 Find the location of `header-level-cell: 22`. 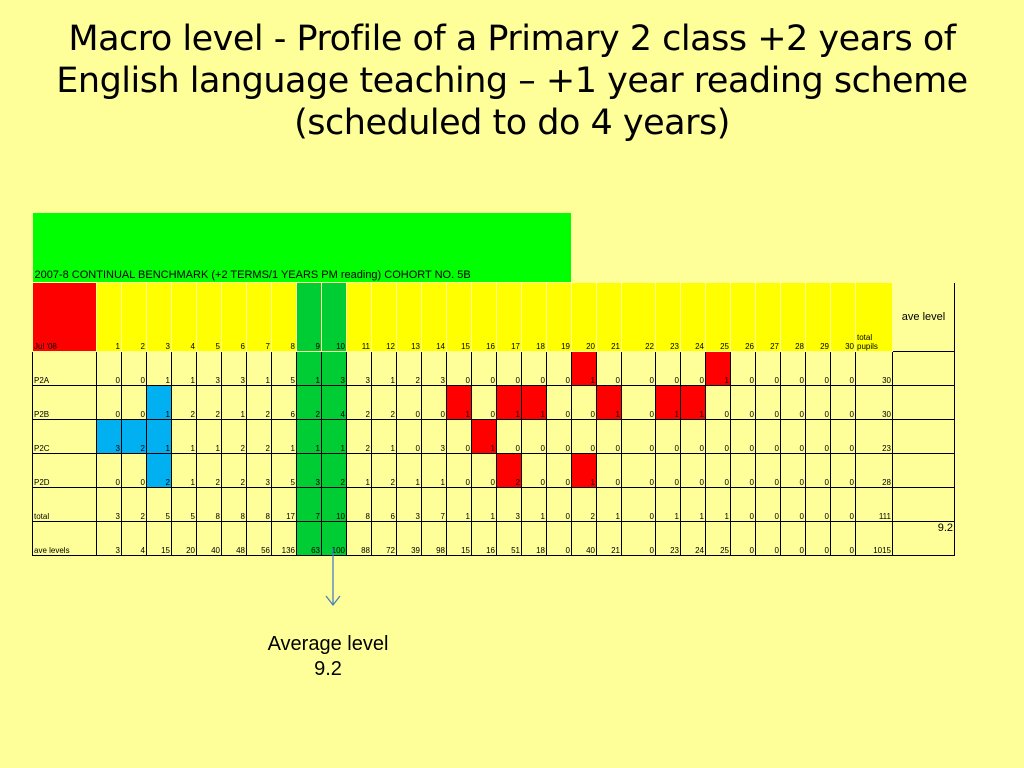

header-level-cell: 22 is located at coordinates (638, 316).